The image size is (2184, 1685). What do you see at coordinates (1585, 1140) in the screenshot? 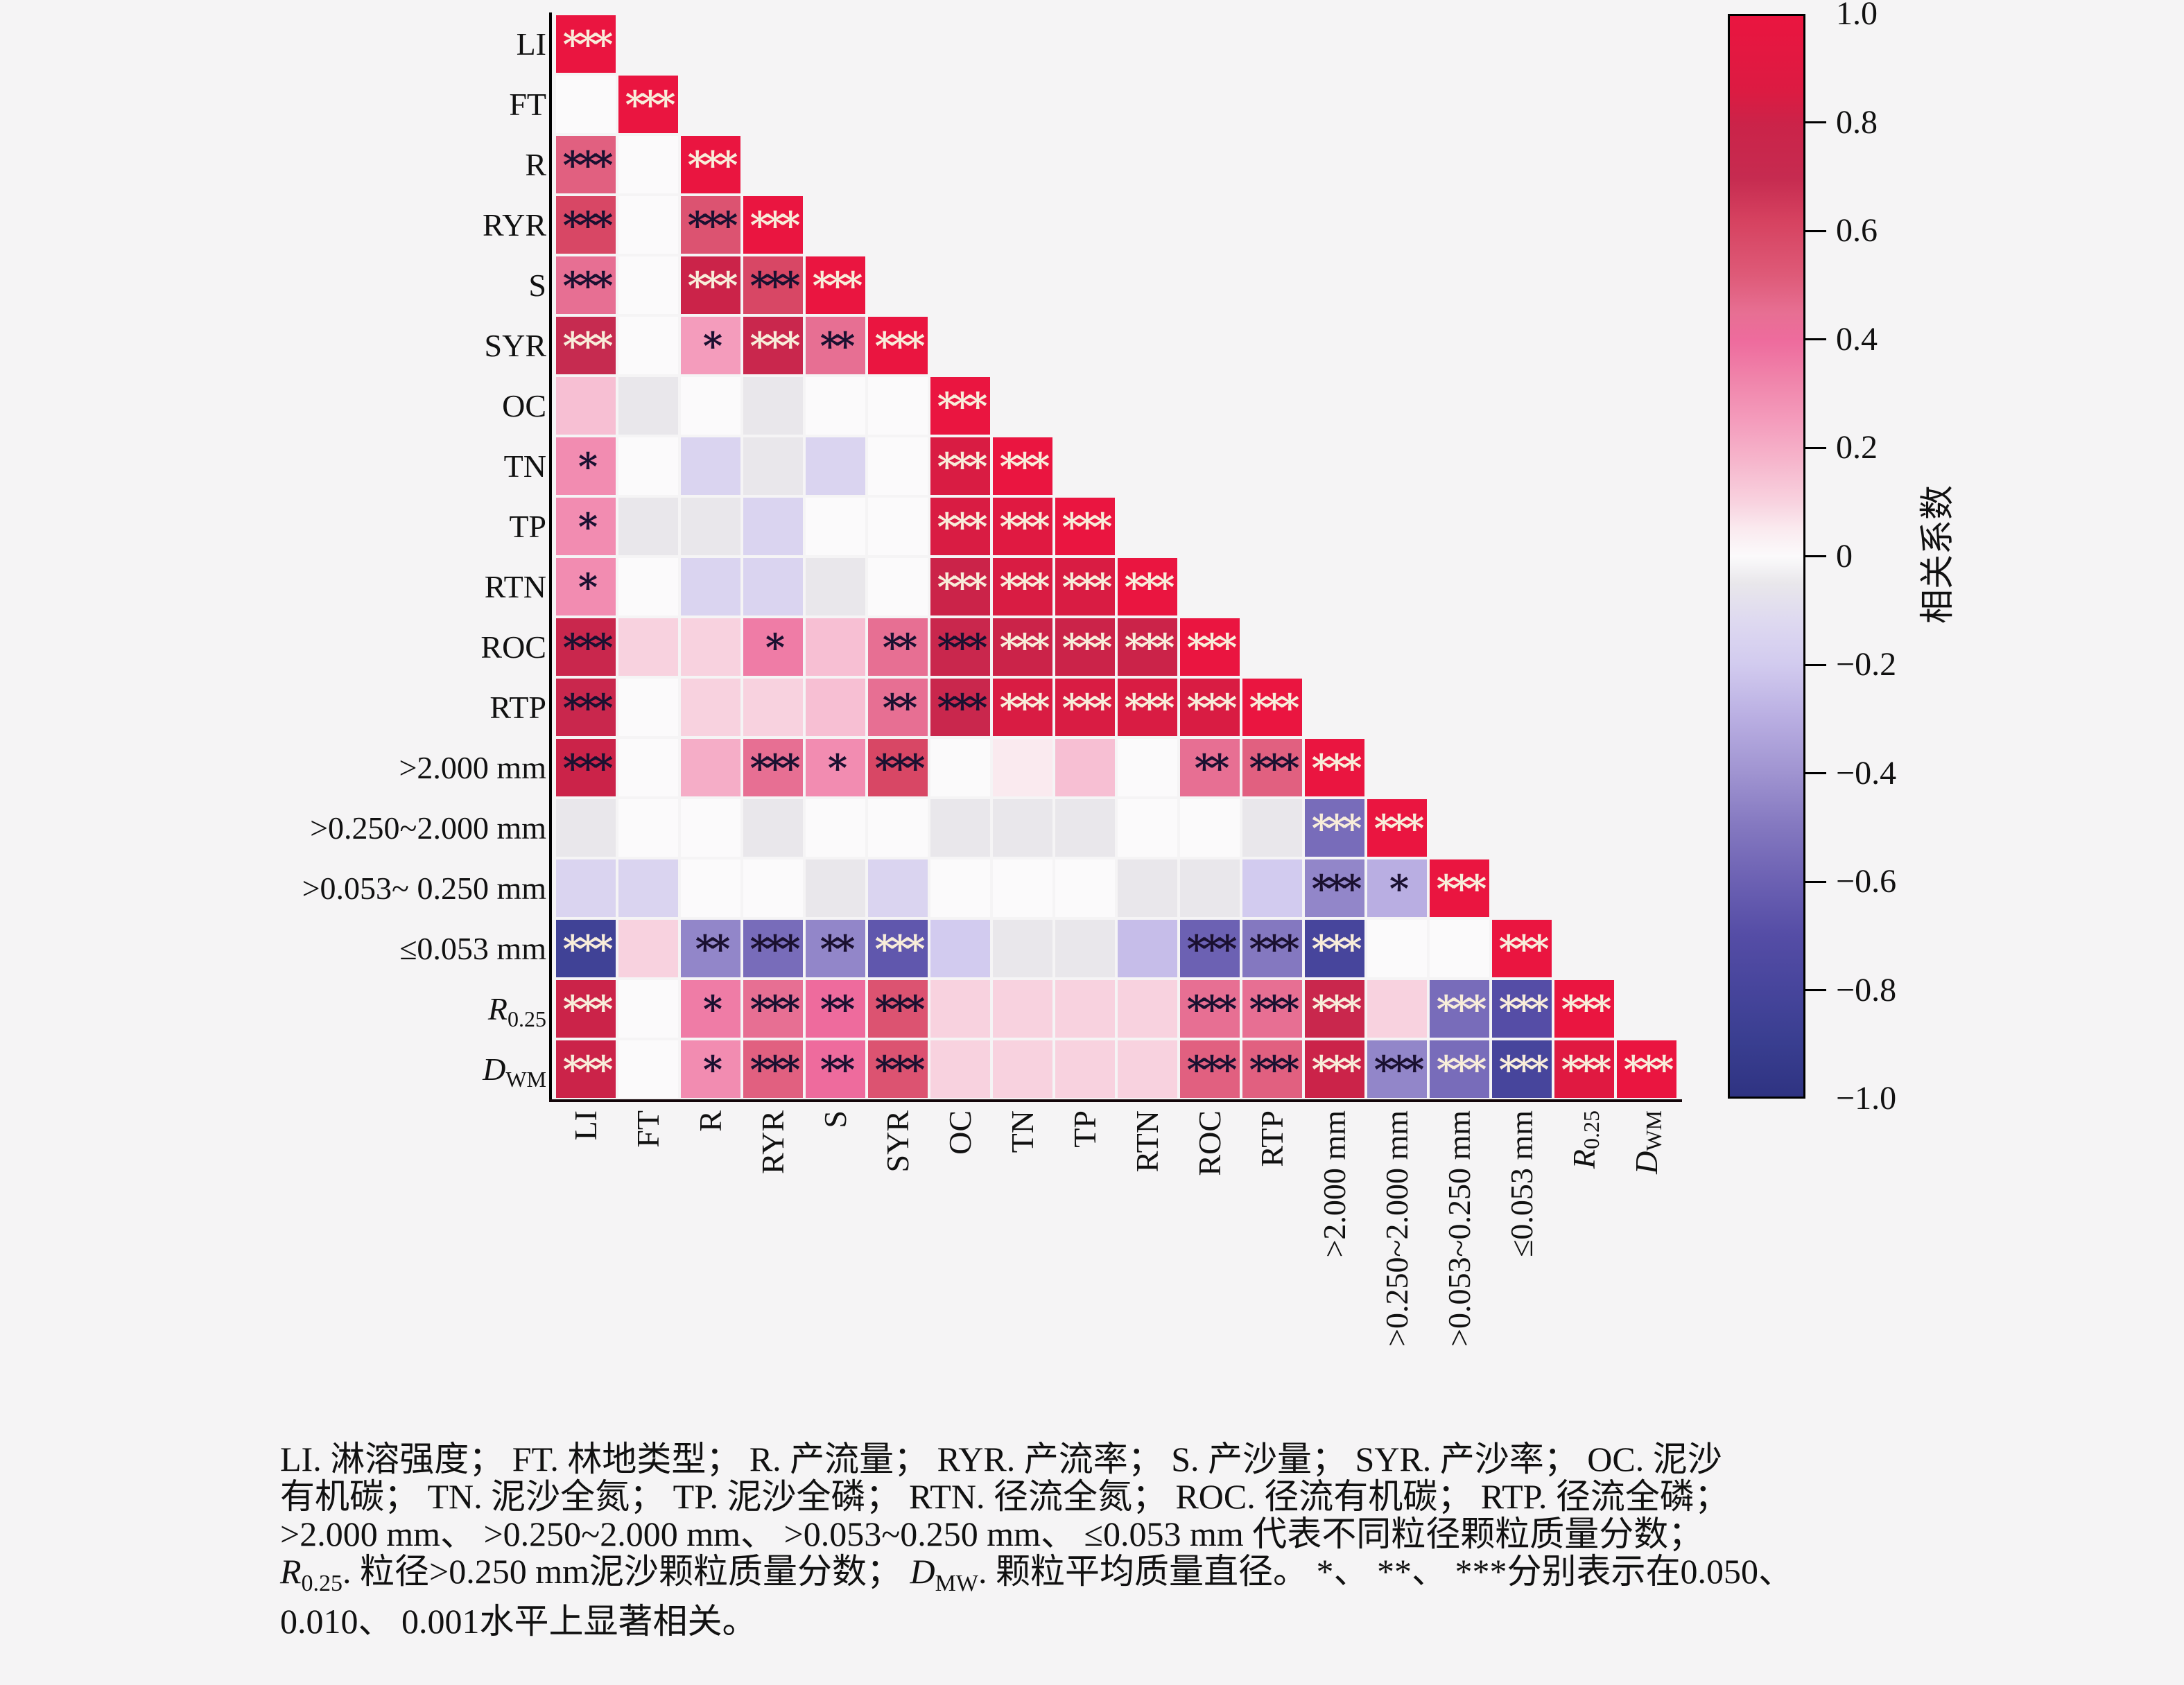
I see `column-label: R0.25` at bounding box center [1585, 1140].